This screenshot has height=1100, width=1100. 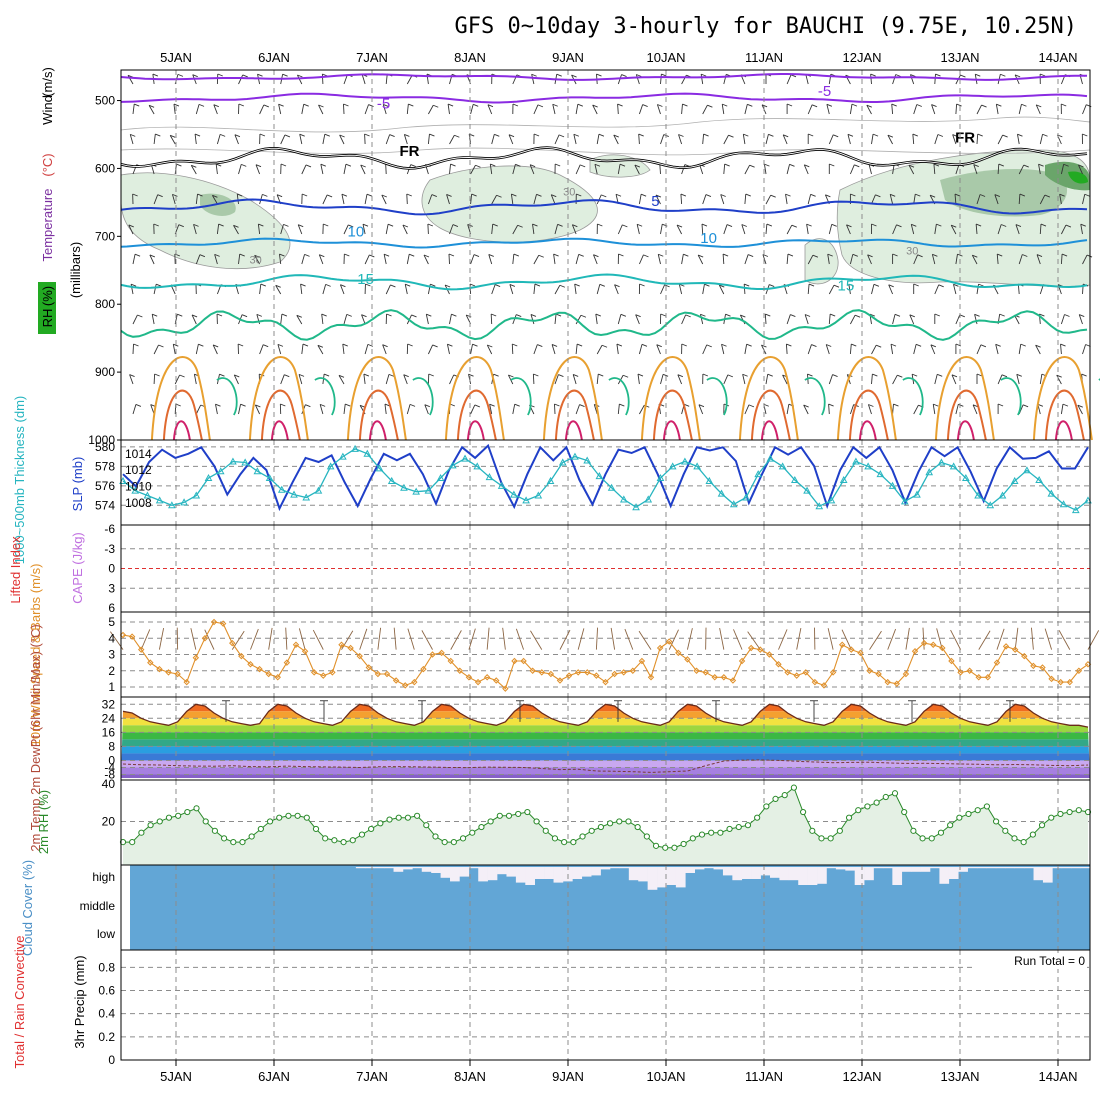 What do you see at coordinates (176, 57) in the screenshot?
I see `date-label-top: 5JAN` at bounding box center [176, 57].